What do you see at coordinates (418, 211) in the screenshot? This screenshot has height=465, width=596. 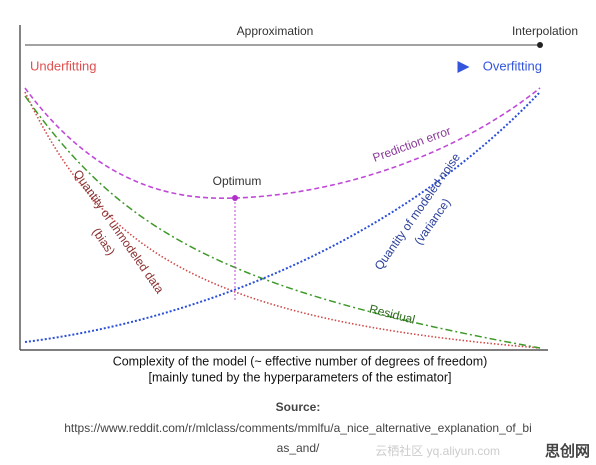 I see `variance-label: Quantity of modeled noise` at bounding box center [418, 211].